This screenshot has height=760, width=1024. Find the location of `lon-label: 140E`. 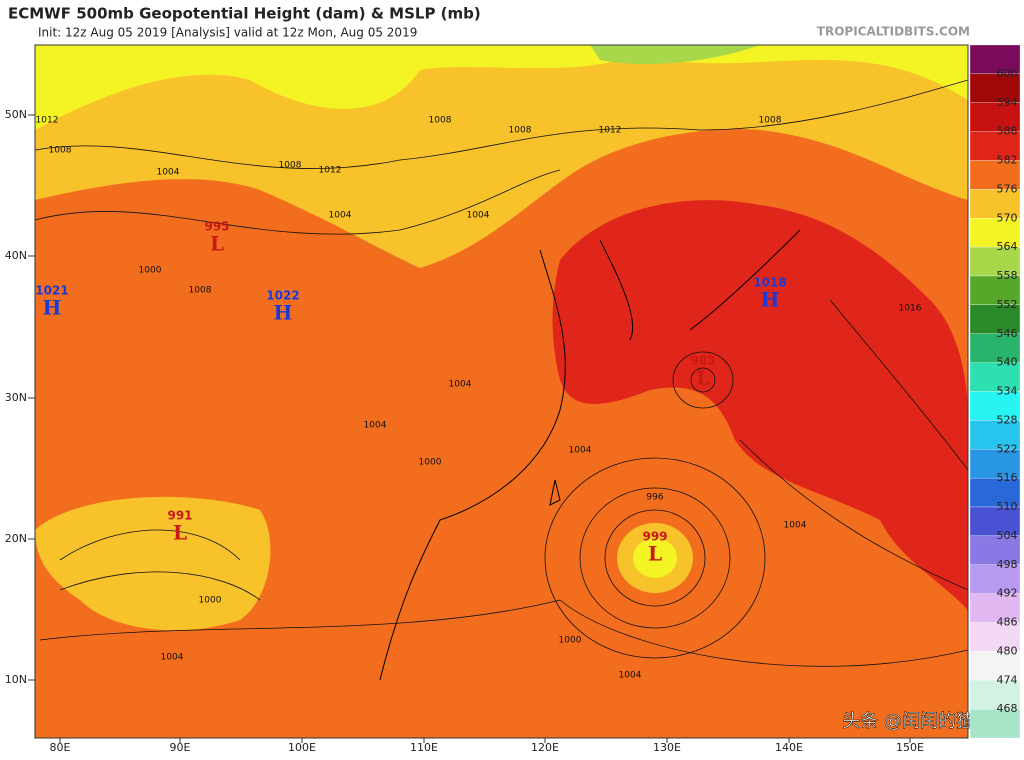

lon-label: 140E is located at coordinates (789, 747).